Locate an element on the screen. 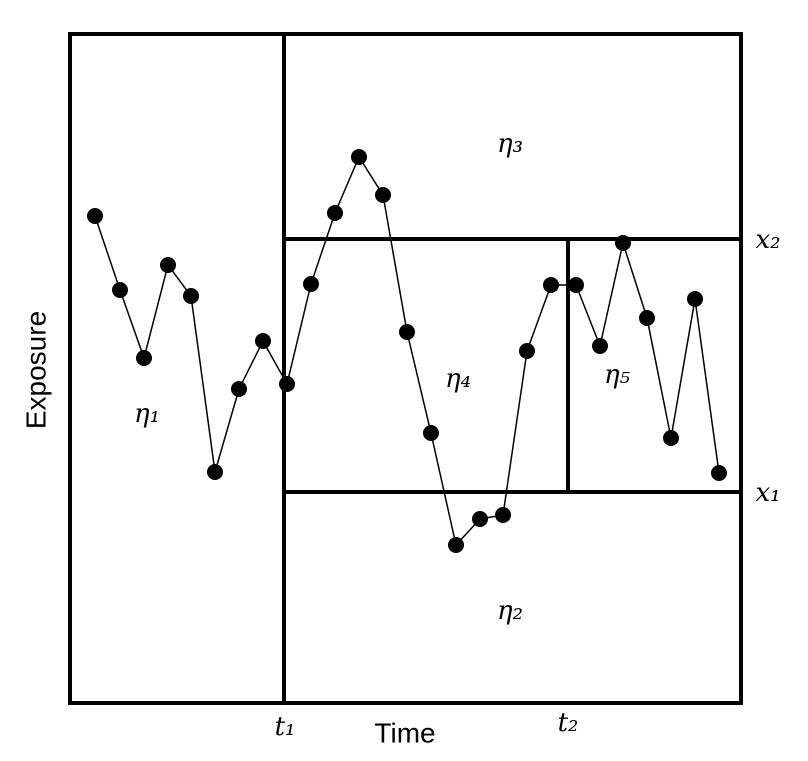 This screenshot has height=761, width=808. time-label: t₁ is located at coordinates (285, 727).